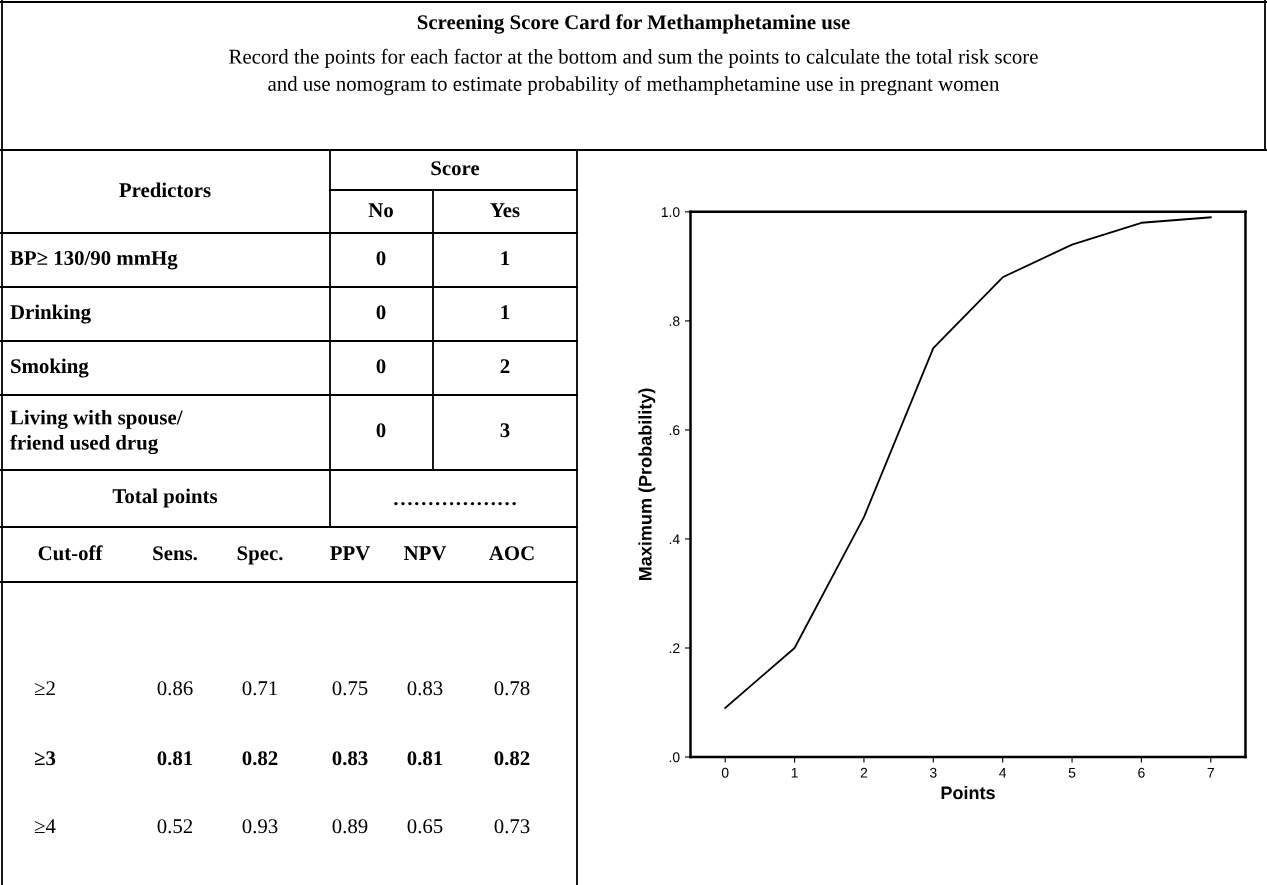 Image resolution: width=1267 pixels, height=885 pixels. I want to click on text: NPV, so click(425, 553).